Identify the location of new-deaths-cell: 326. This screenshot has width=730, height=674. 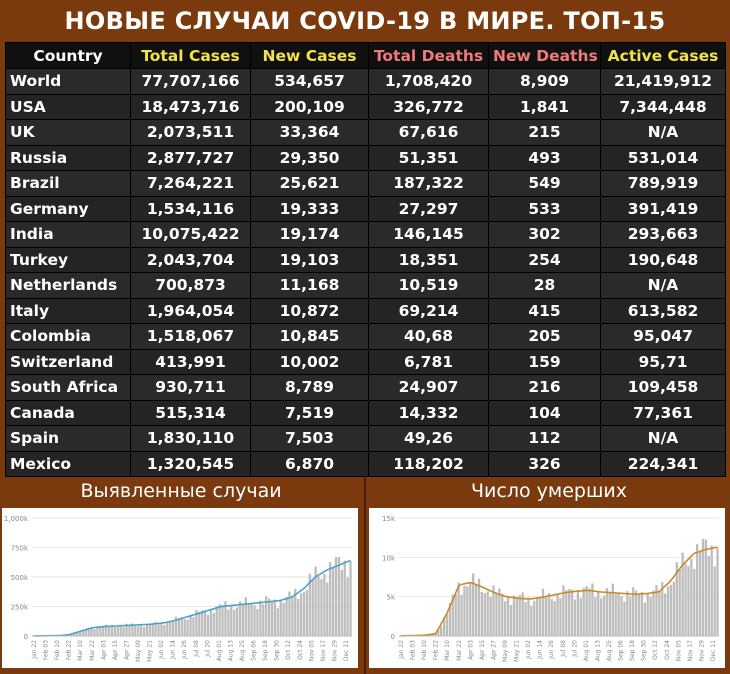
(544, 463).